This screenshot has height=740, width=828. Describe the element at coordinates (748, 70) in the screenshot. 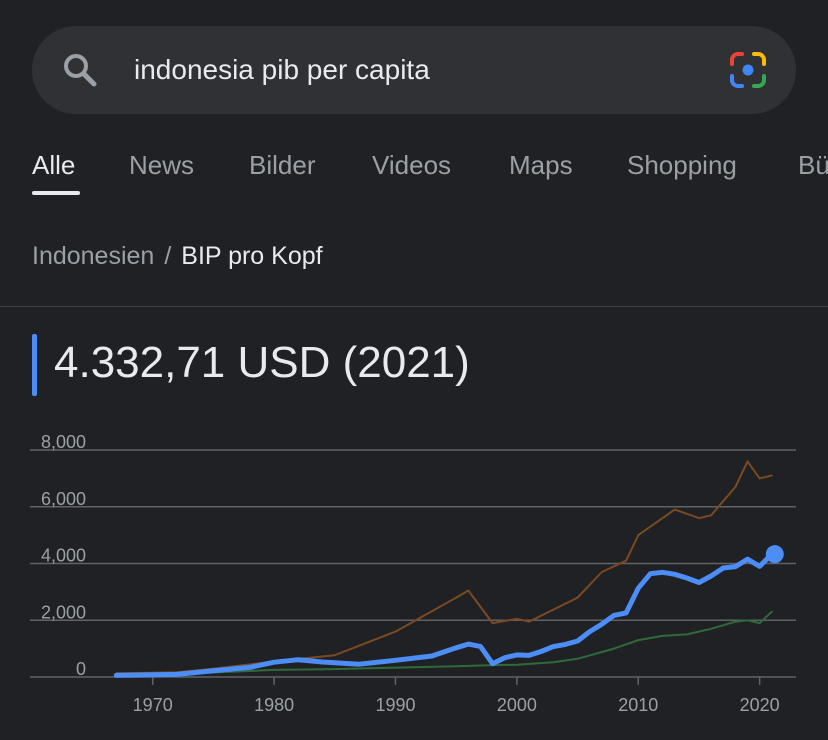

I see `google-lens-icon` at that location.